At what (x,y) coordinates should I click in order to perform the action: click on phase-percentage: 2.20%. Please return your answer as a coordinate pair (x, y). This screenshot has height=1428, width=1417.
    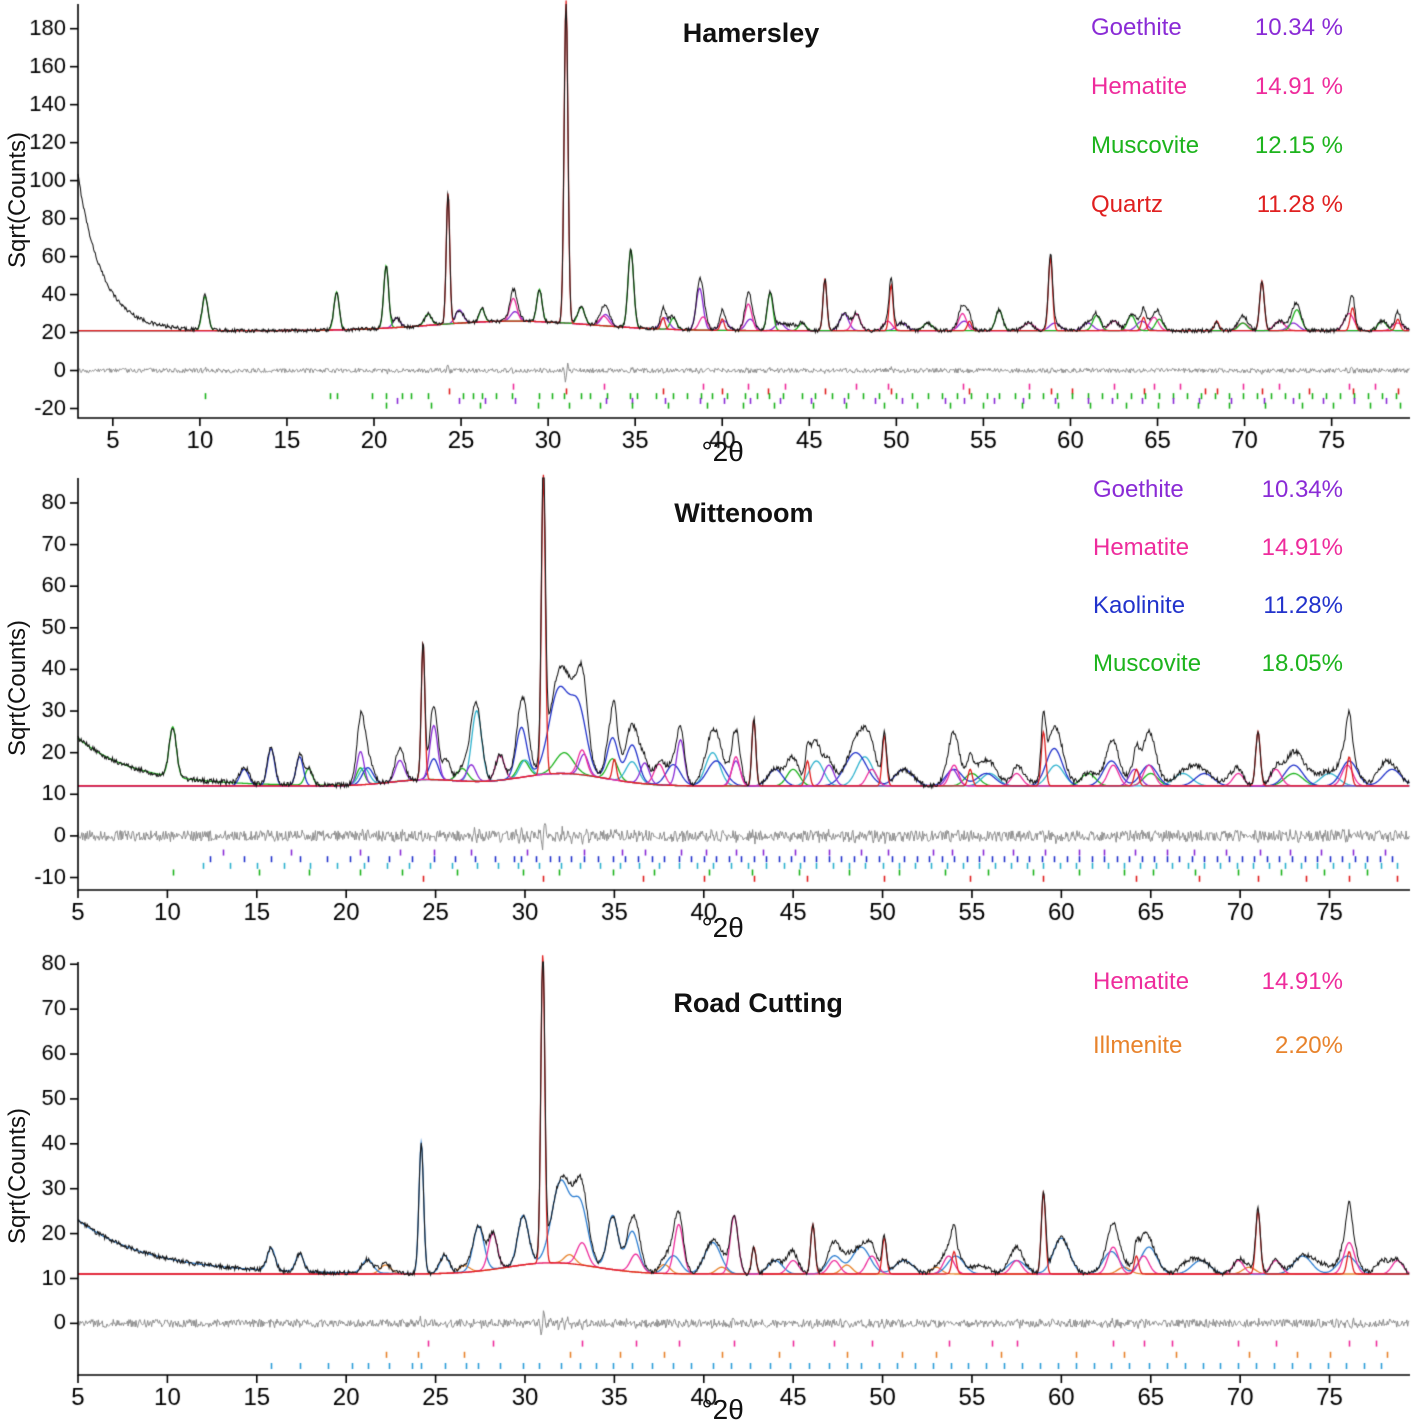
    Looking at the image, I should click on (1308, 1045).